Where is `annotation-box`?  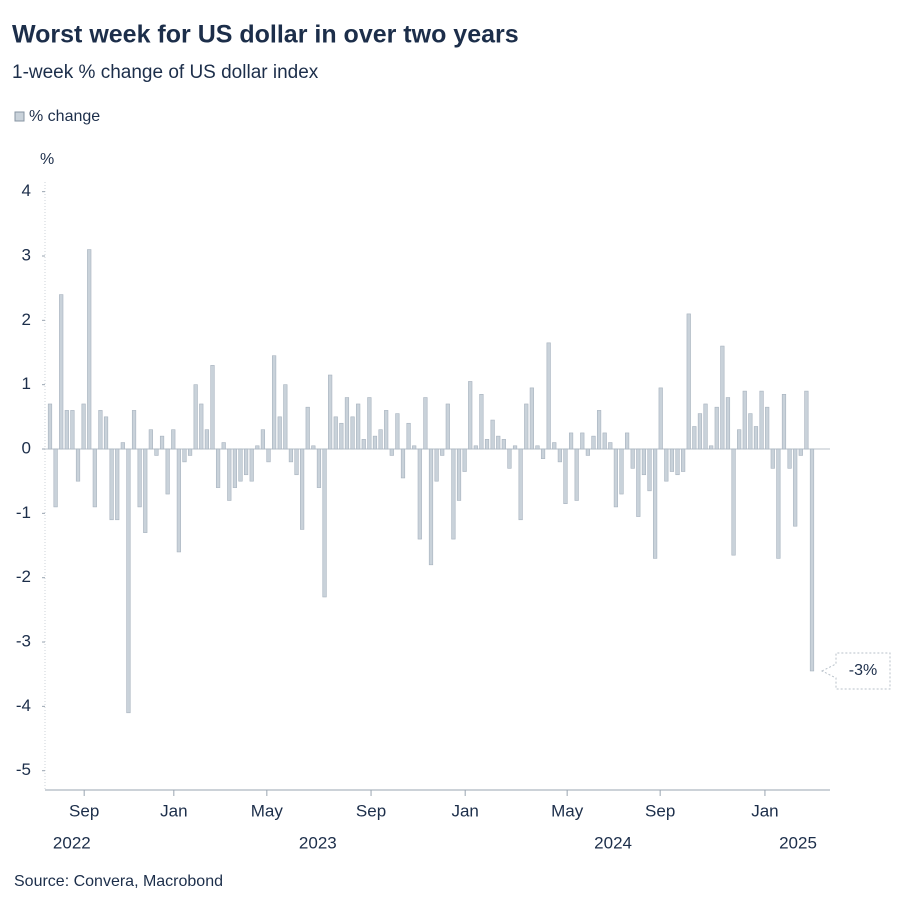
annotation-box is located at coordinates (855, 671).